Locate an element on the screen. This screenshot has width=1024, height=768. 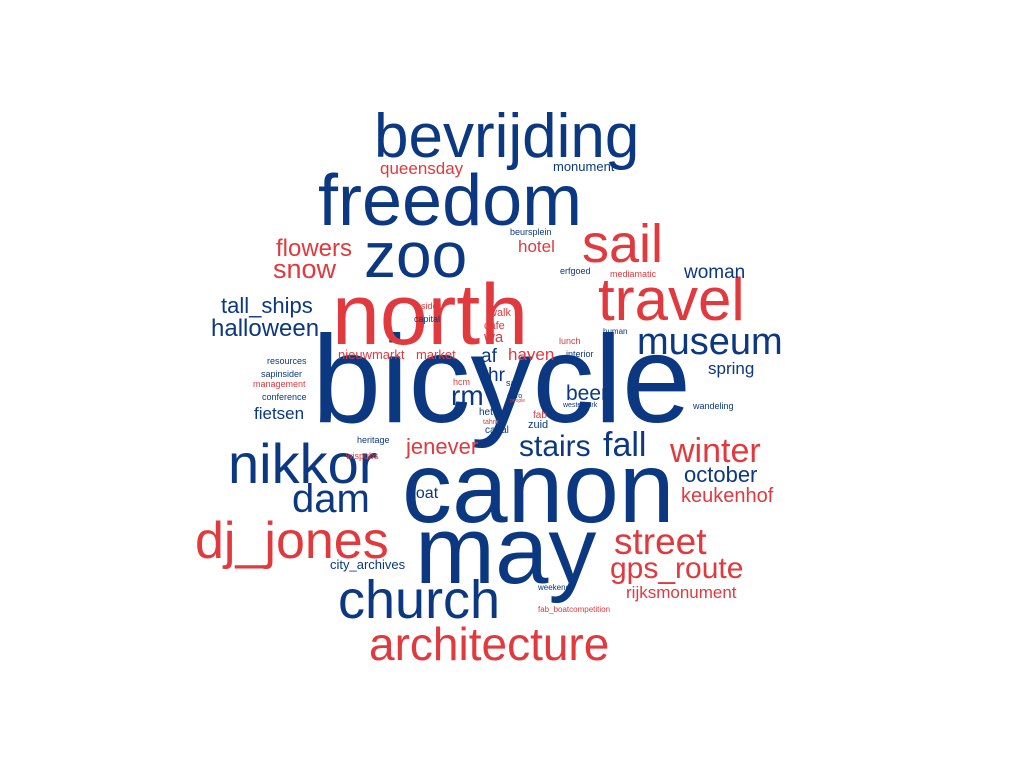
word-interior: interior is located at coordinates (580, 354).